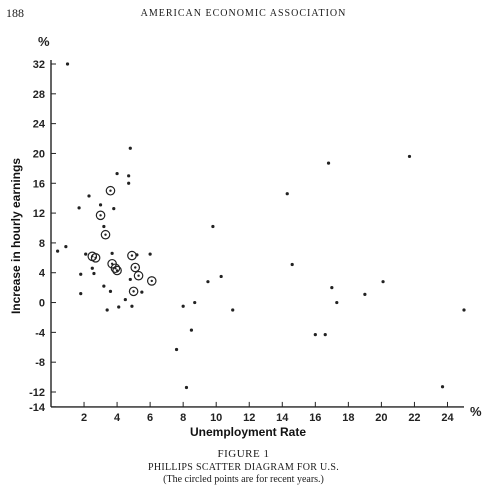 This screenshot has width=487, height=486. I want to click on y-tick-label: -8, so click(40, 363).